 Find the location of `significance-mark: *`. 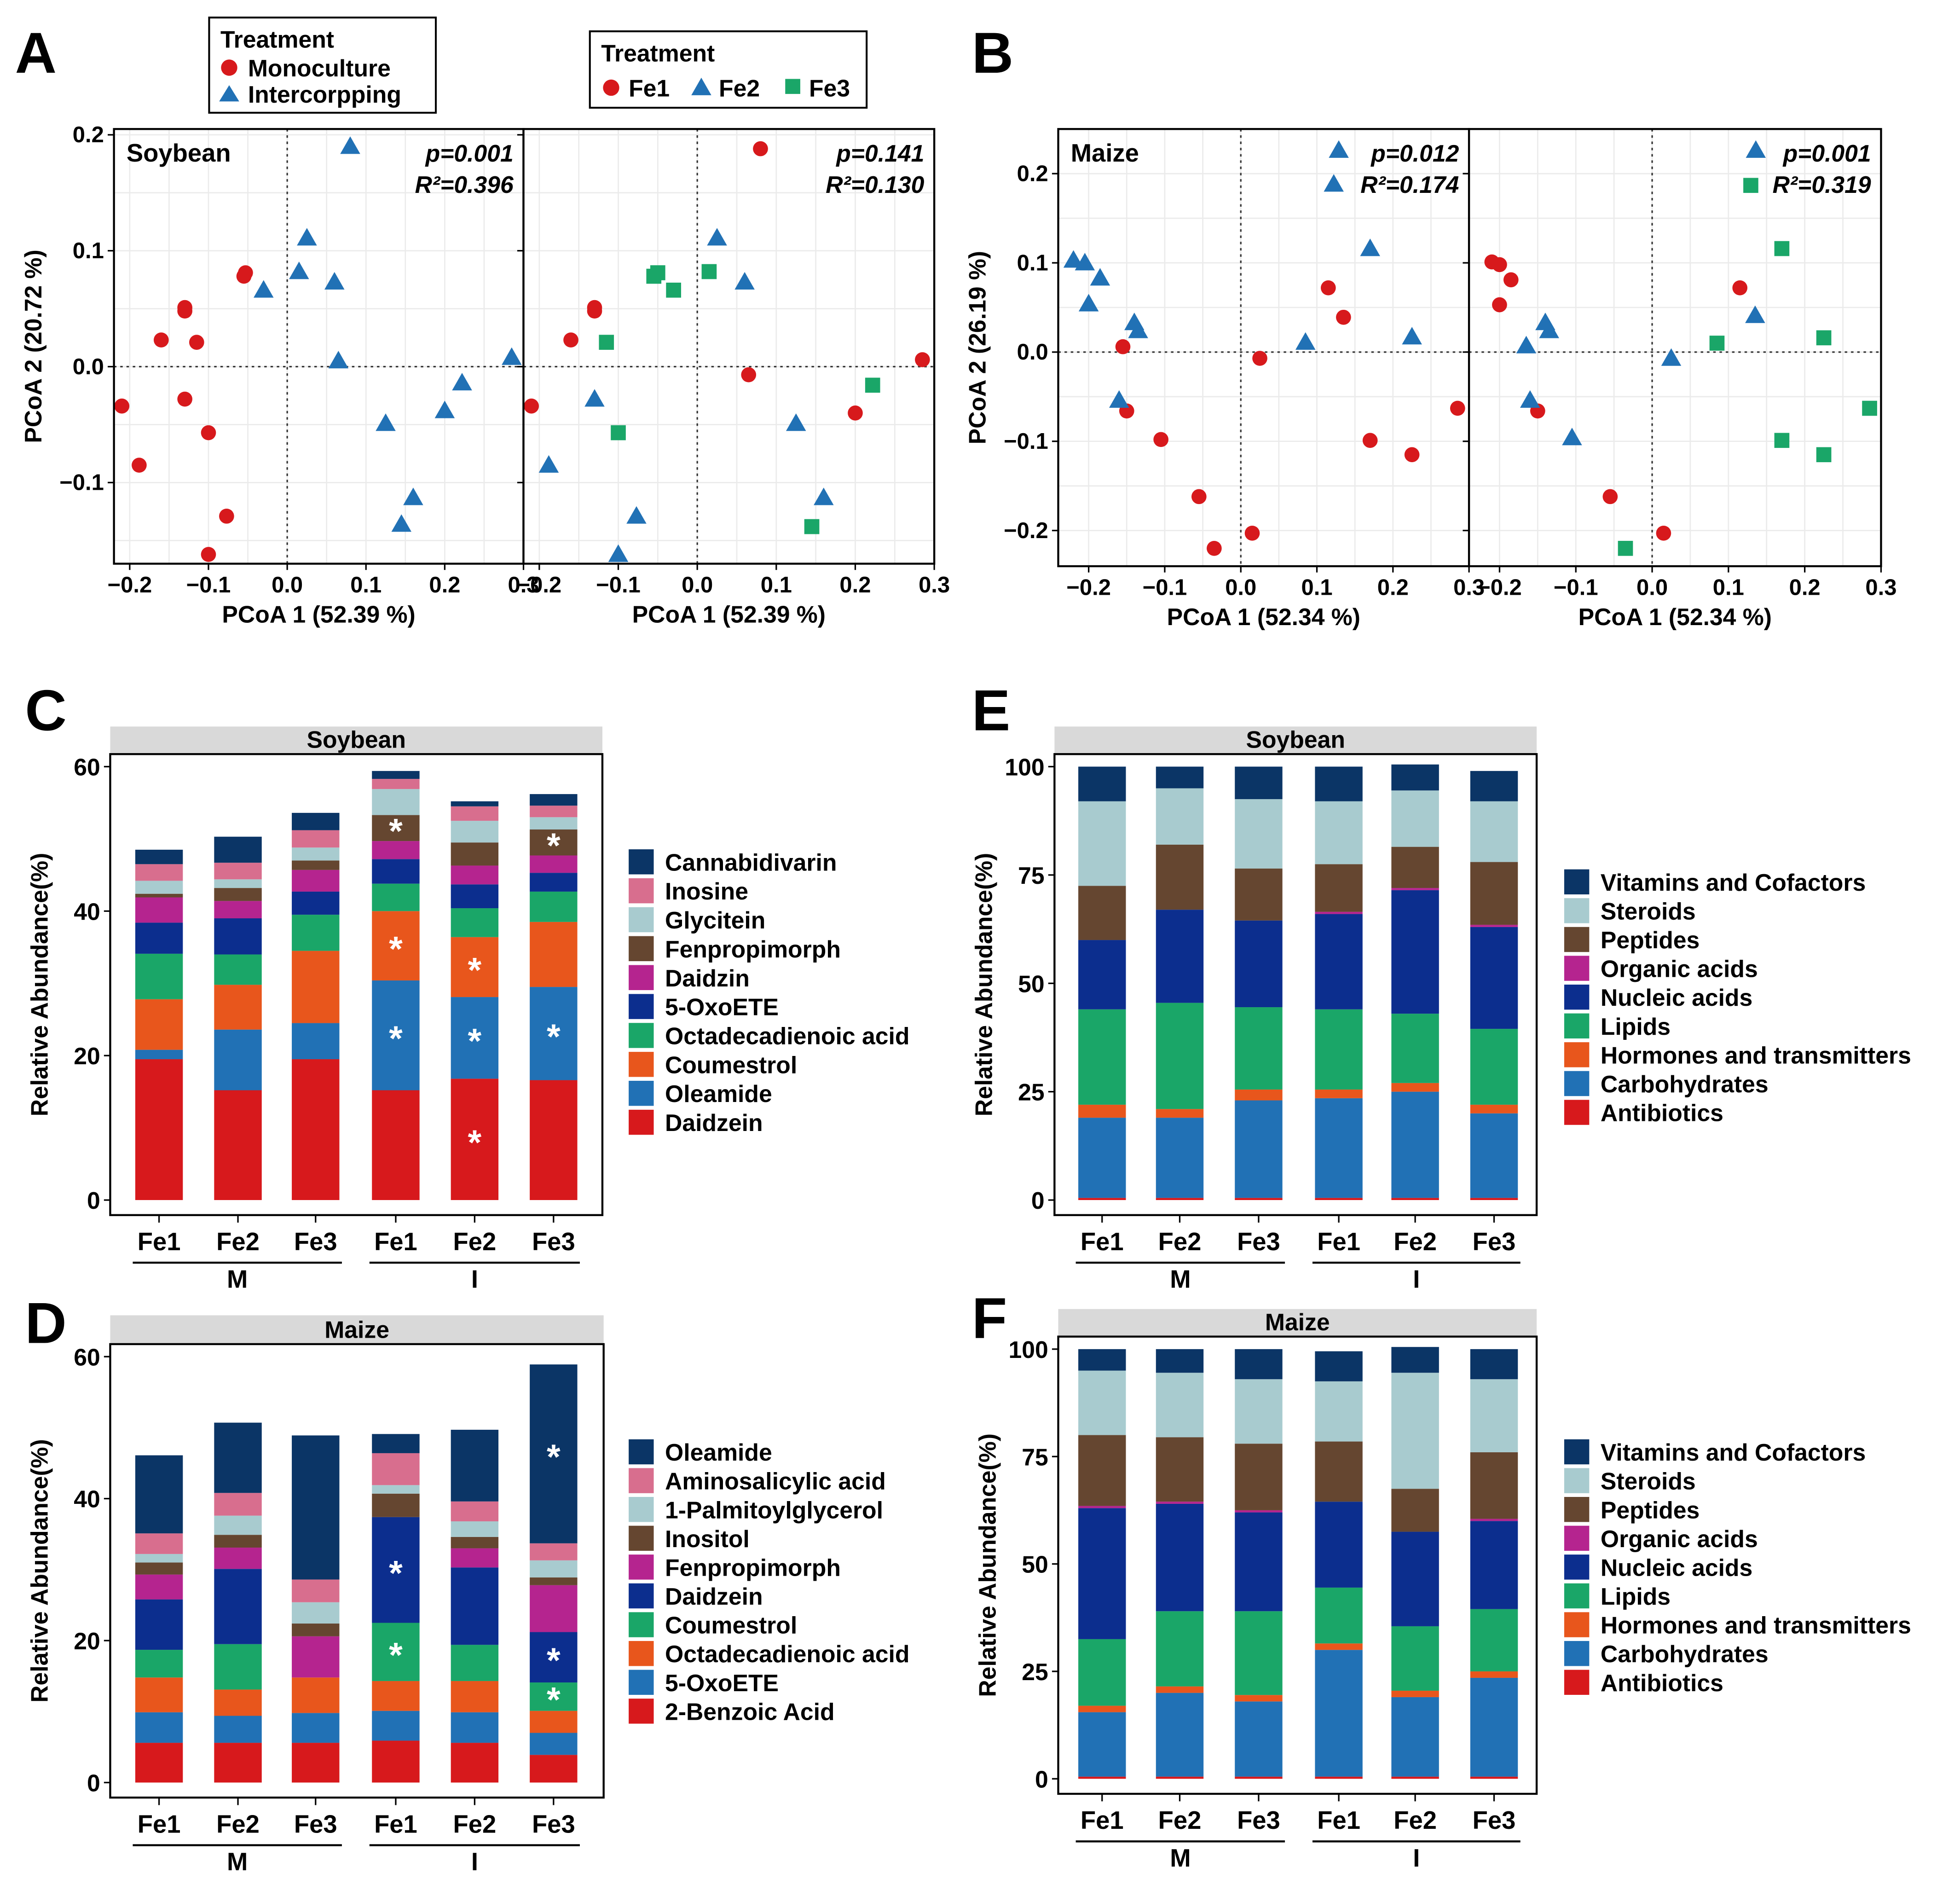

significance-mark: * is located at coordinates (396, 1655).